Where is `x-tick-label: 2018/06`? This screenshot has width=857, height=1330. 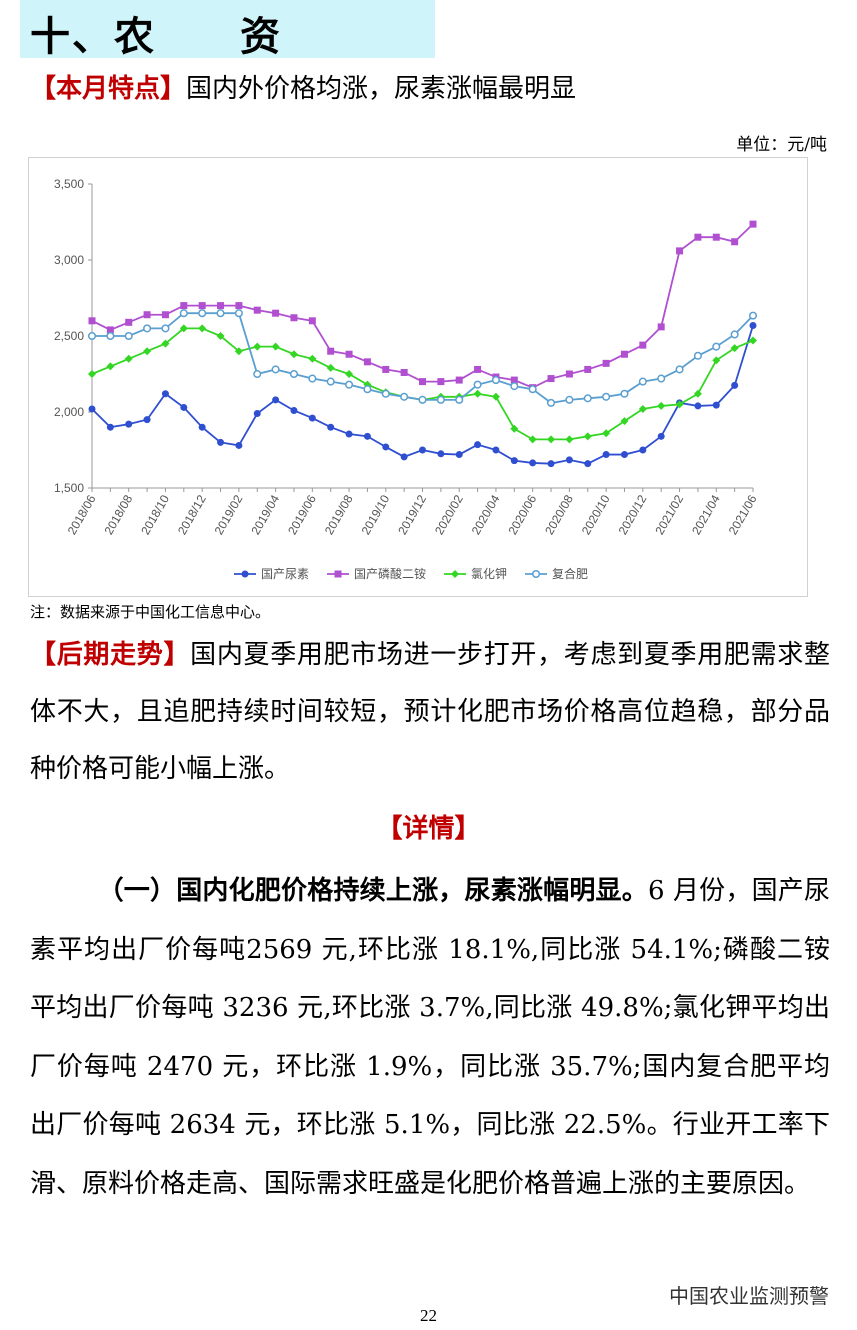 x-tick-label: 2018/06 is located at coordinates (82, 514).